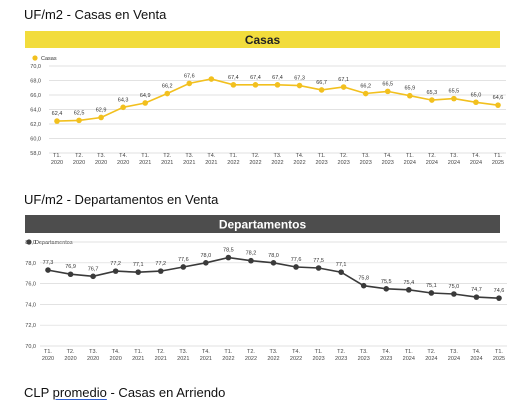 Image resolution: width=520 pixels, height=411 pixels. What do you see at coordinates (386, 282) in the screenshot?
I see `data-label: 75,5` at bounding box center [386, 282].